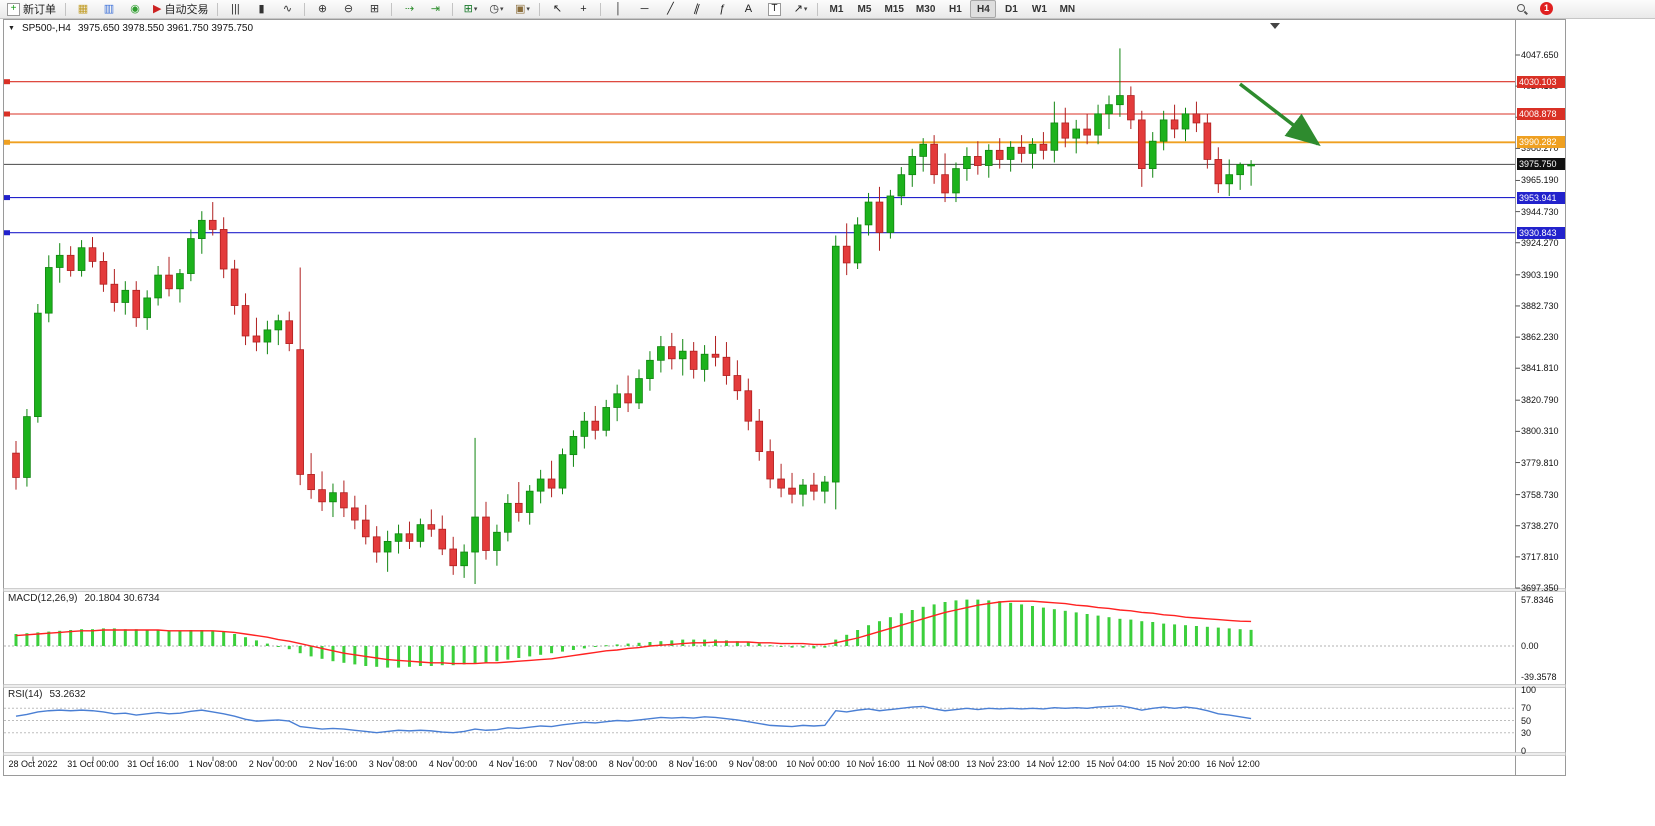 The image size is (1655, 826). Describe the element at coordinates (93, 764) in the screenshot. I see `date-axis-label: 31 Oct 00:00` at that location.